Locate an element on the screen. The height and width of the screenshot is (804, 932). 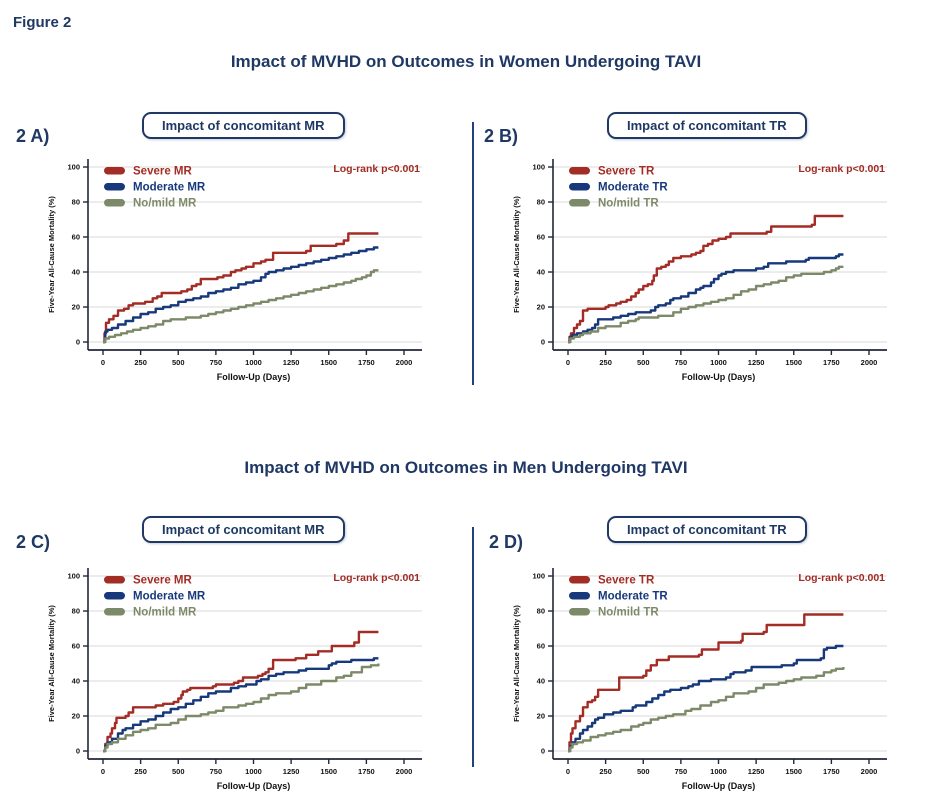
panel-label-2b: 2 B) is located at coordinates (501, 136).